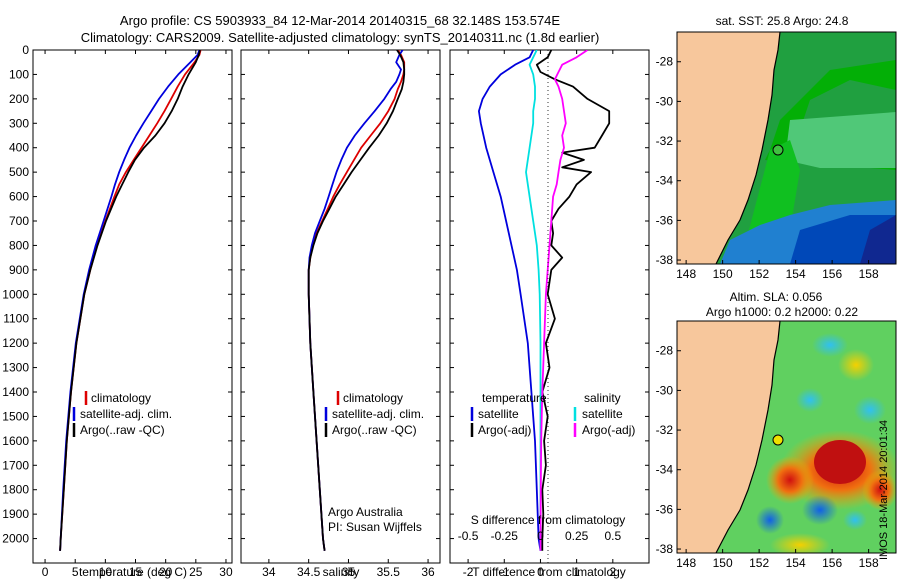  I want to click on depth-tick-label: 300, so click(19, 123).